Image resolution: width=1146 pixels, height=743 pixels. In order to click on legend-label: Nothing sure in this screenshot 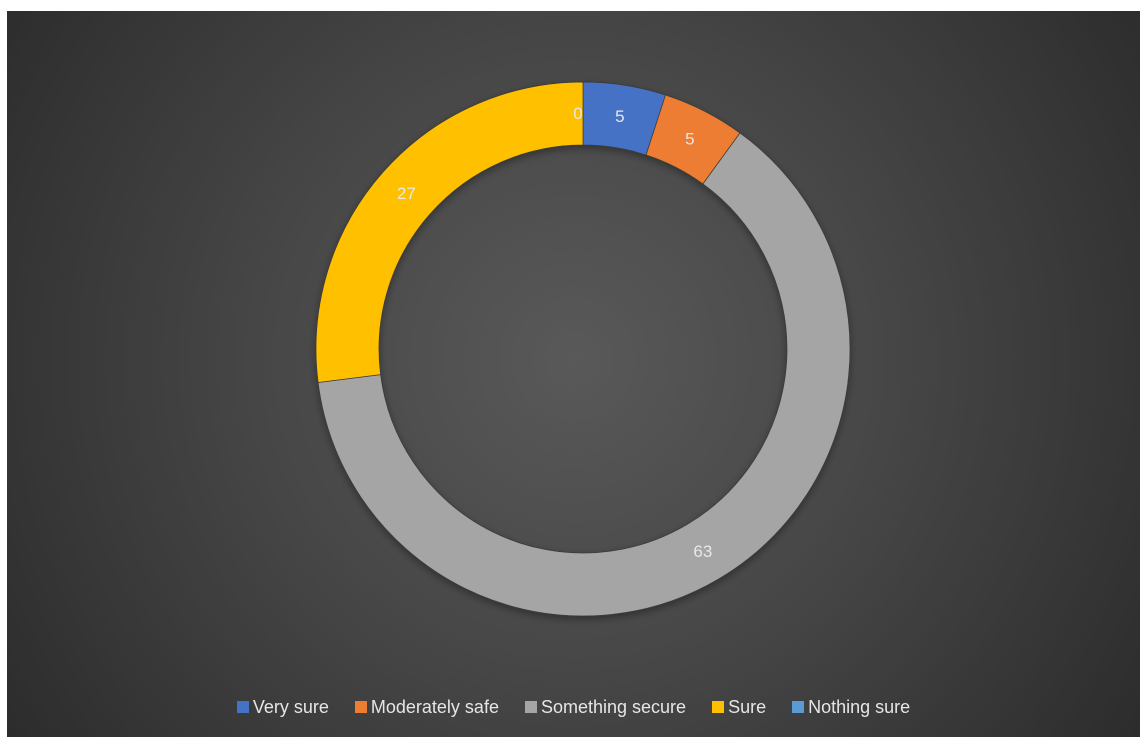, I will do `click(859, 706)`.